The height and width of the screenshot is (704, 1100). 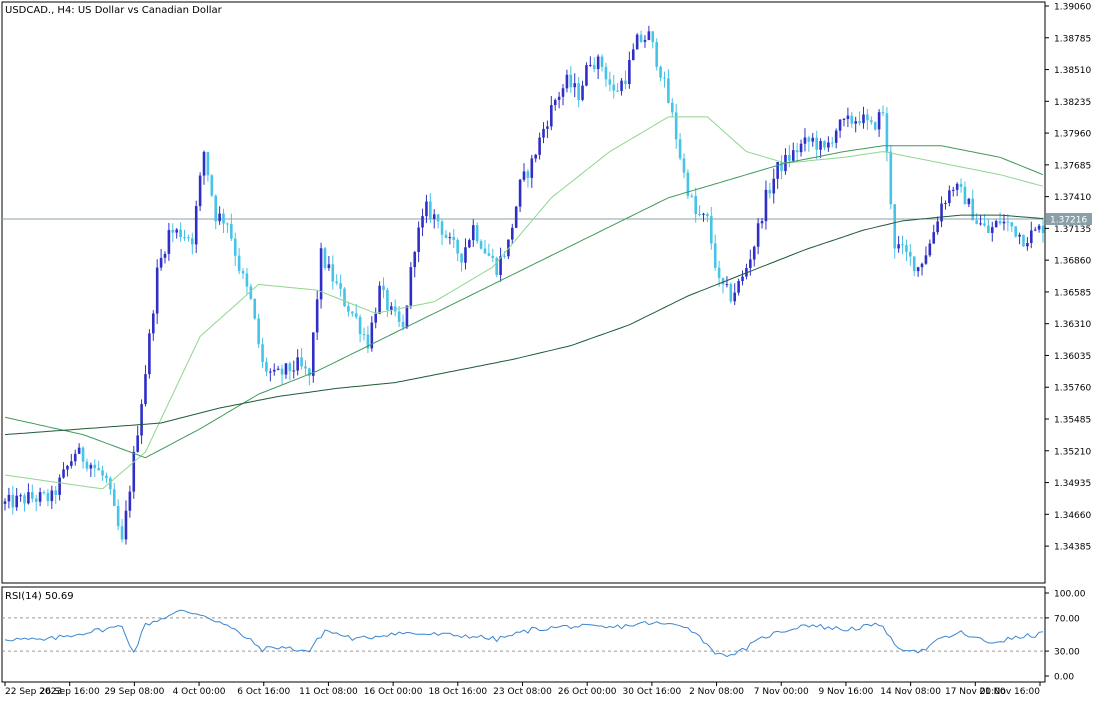 I want to click on x-tick-label: 14 Nov 08:00, so click(x=910, y=692).